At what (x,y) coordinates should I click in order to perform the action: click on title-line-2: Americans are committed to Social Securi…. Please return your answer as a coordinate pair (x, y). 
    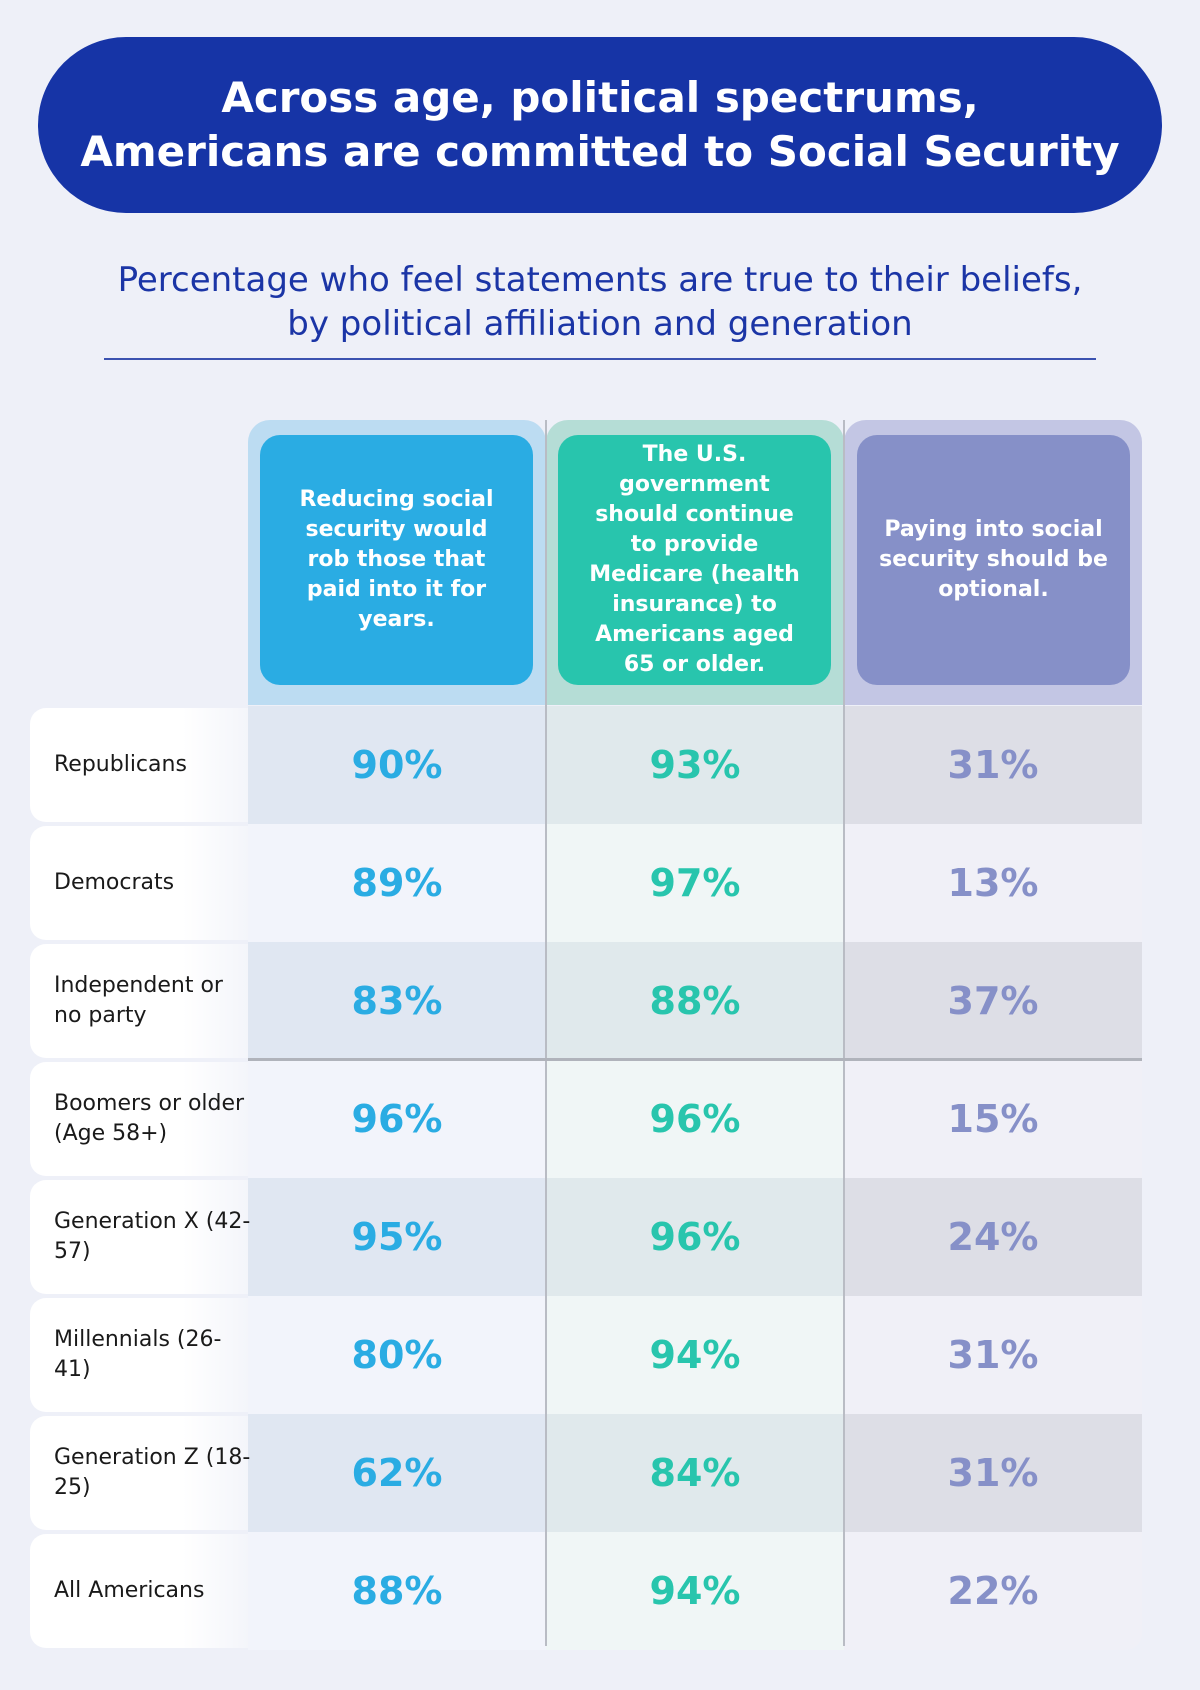
    Looking at the image, I should click on (600, 151).